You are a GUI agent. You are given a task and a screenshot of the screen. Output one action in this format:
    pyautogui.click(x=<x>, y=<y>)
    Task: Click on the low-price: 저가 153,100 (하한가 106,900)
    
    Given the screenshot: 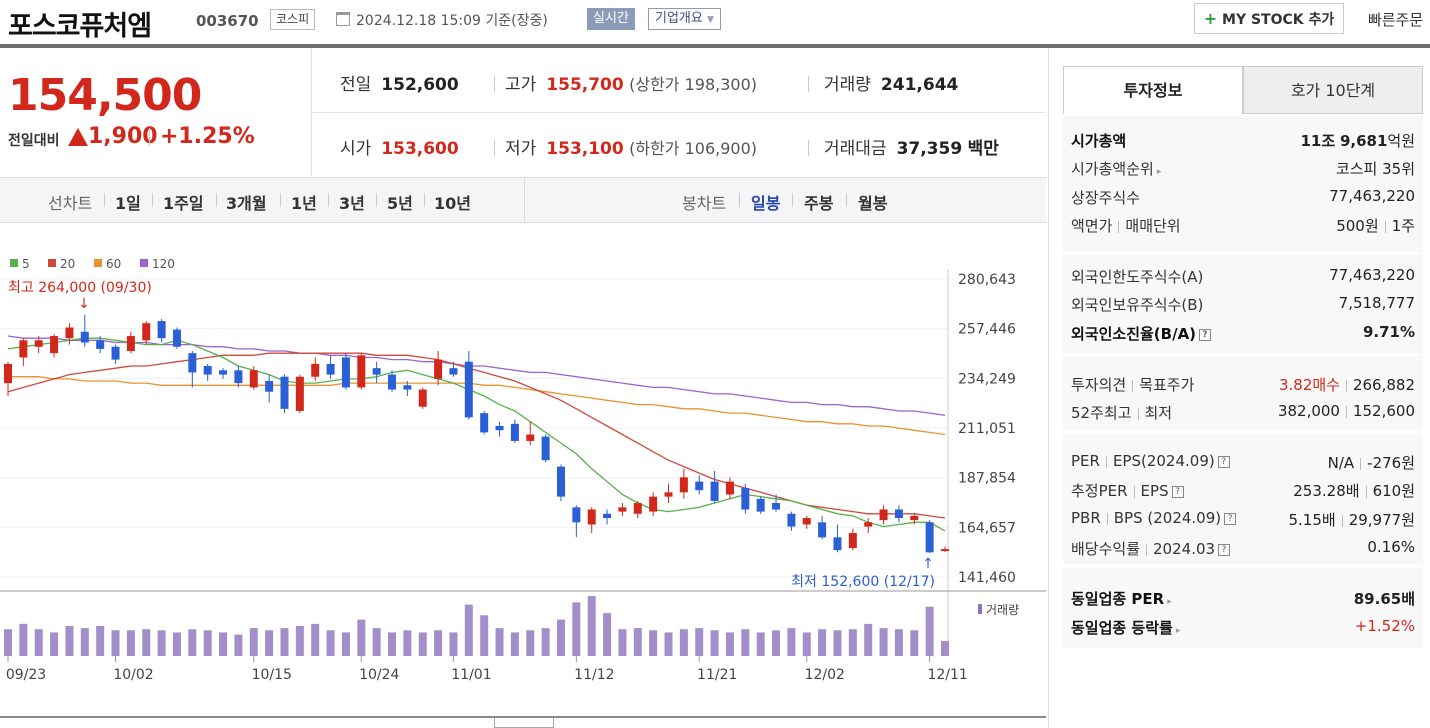 What is the action you would take?
    pyautogui.click(x=631, y=146)
    